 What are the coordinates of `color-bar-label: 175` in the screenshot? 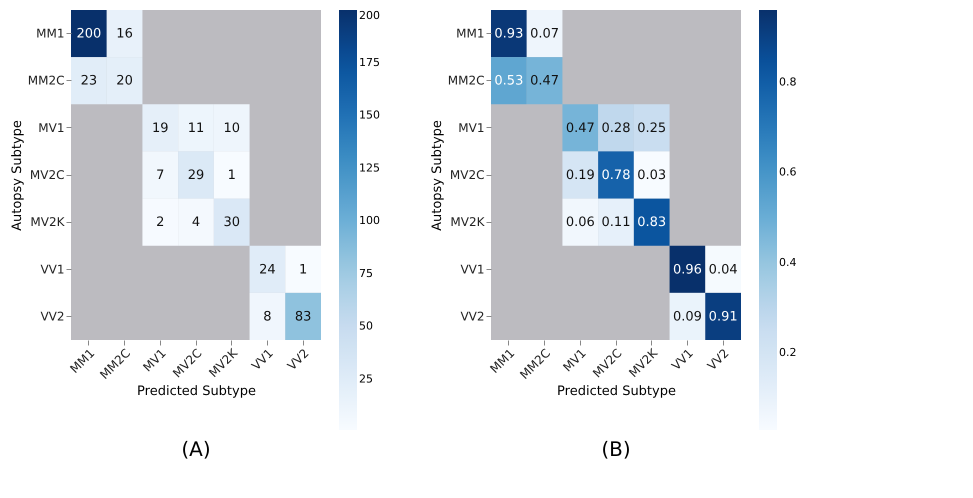 It's located at (369, 62).